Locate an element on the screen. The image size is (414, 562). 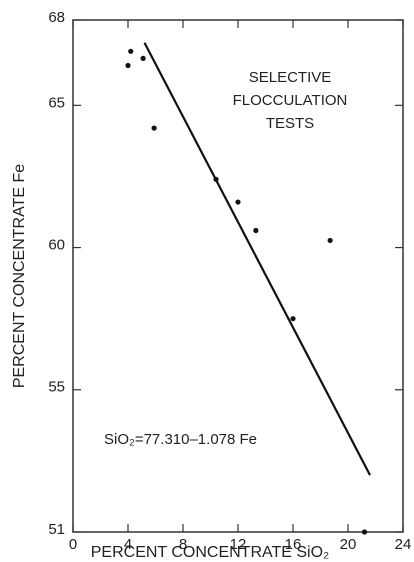
y-axis-label: PERCENT CONCENTRATE Fe is located at coordinates (19, 276).